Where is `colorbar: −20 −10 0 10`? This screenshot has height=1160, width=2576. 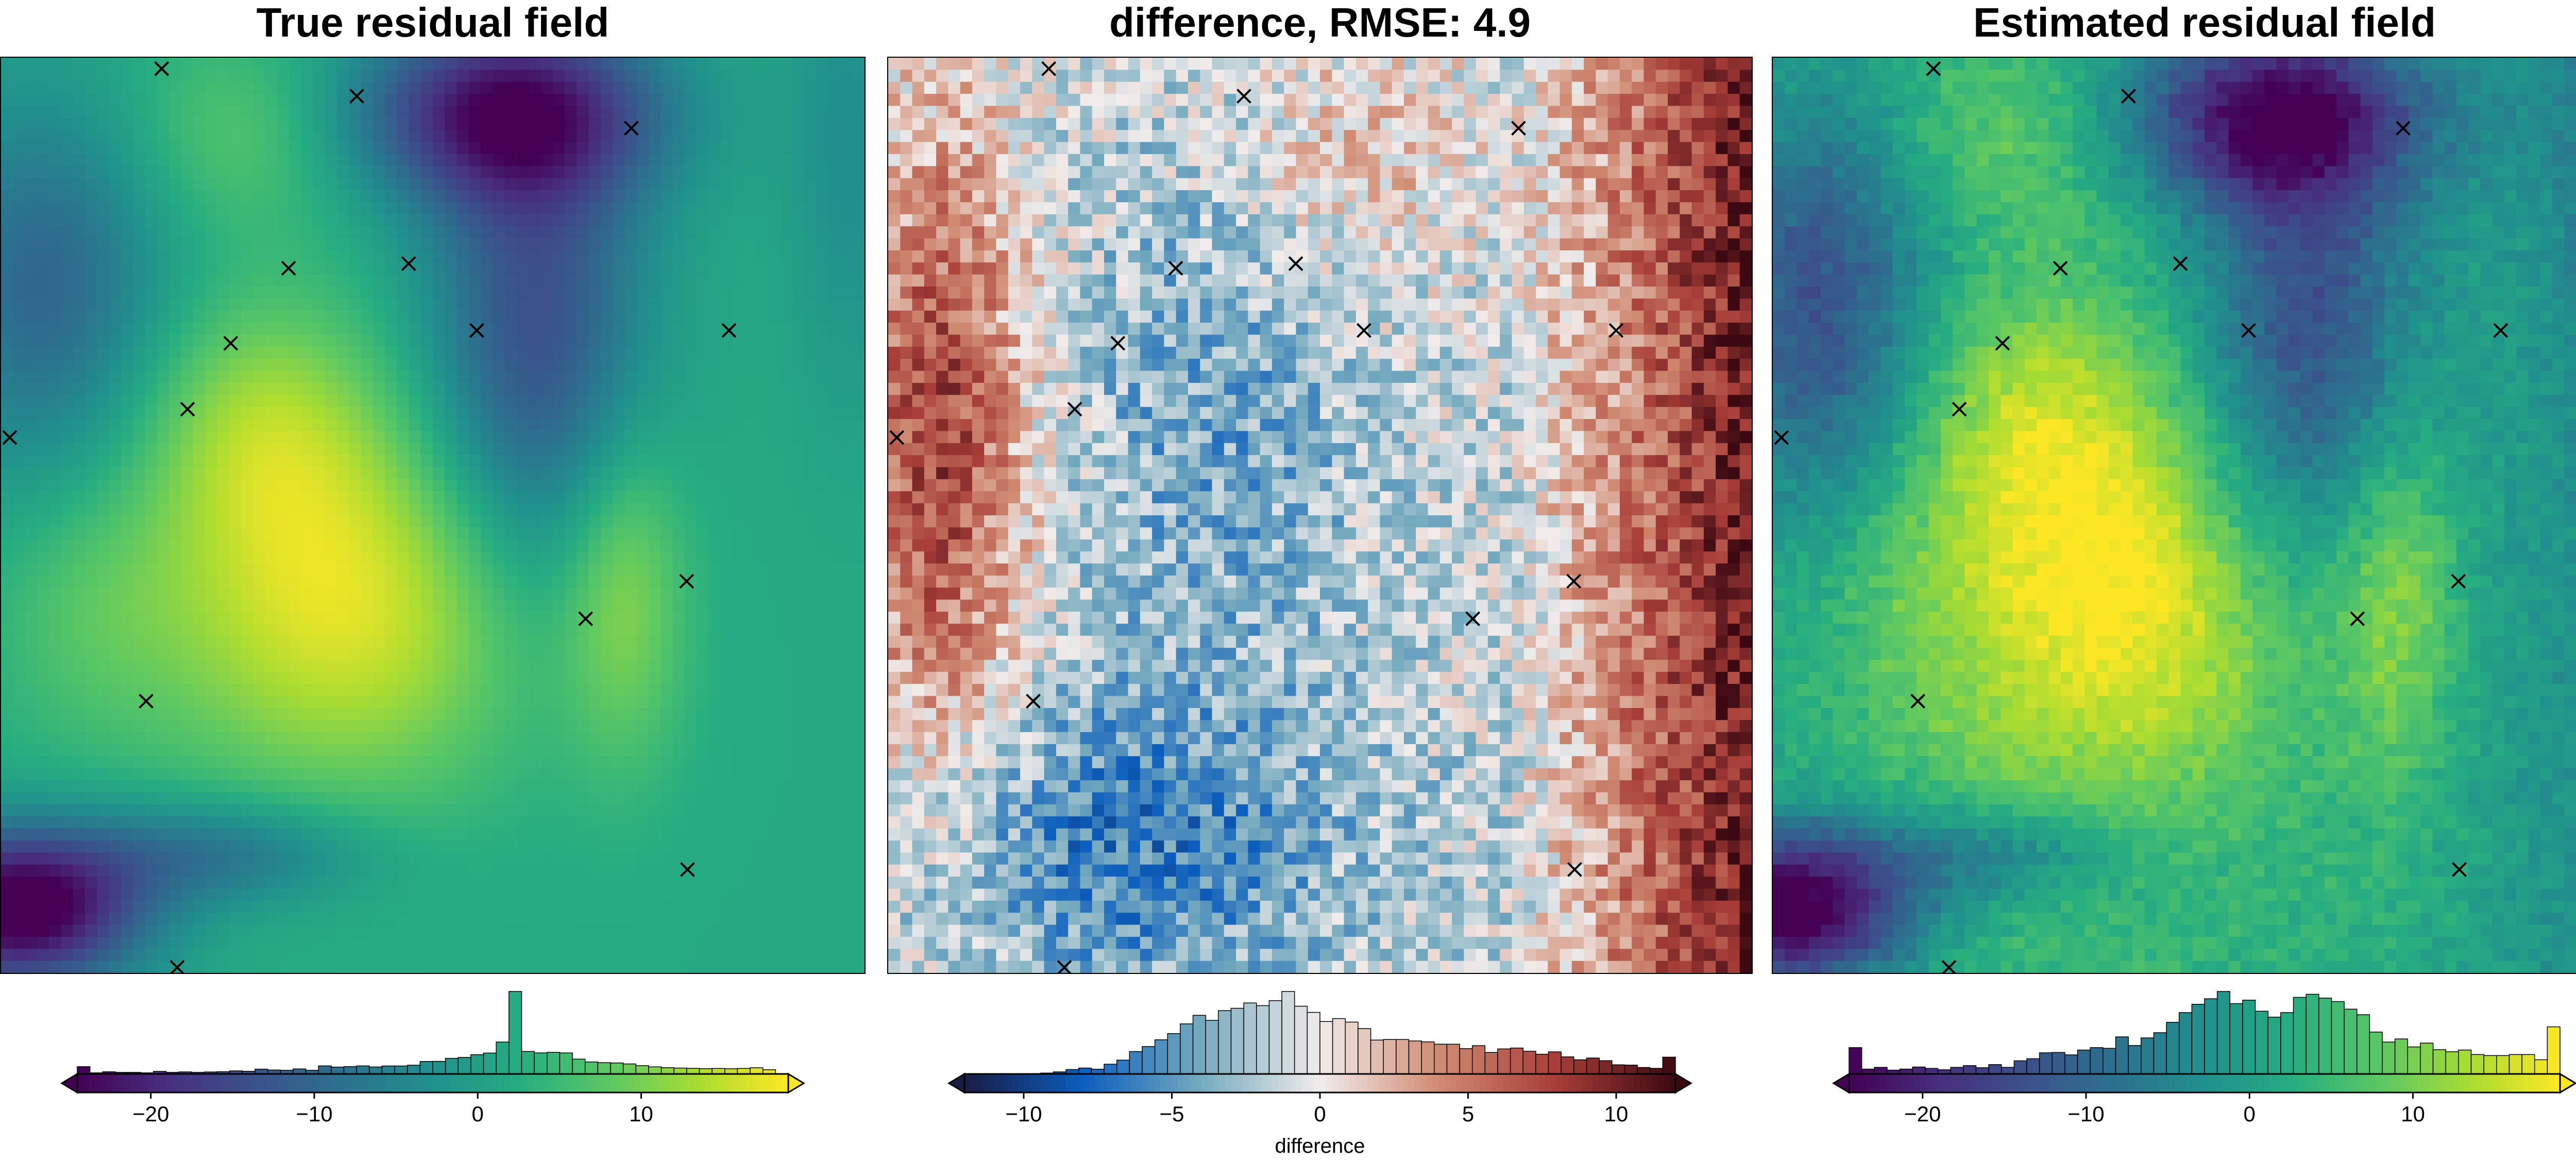
colorbar: −20 −10 0 10 is located at coordinates (2174, 1072).